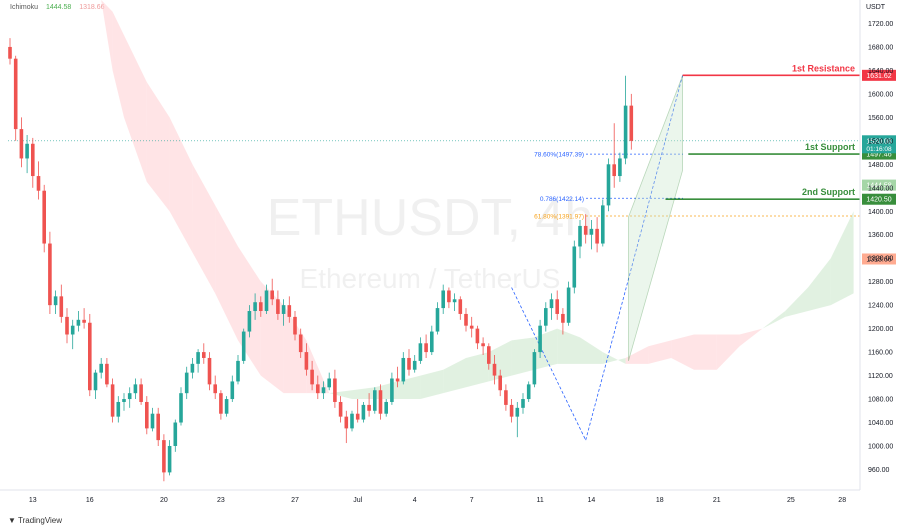 This screenshot has width=900, height=529. I want to click on trend-channel, so click(655, 218).